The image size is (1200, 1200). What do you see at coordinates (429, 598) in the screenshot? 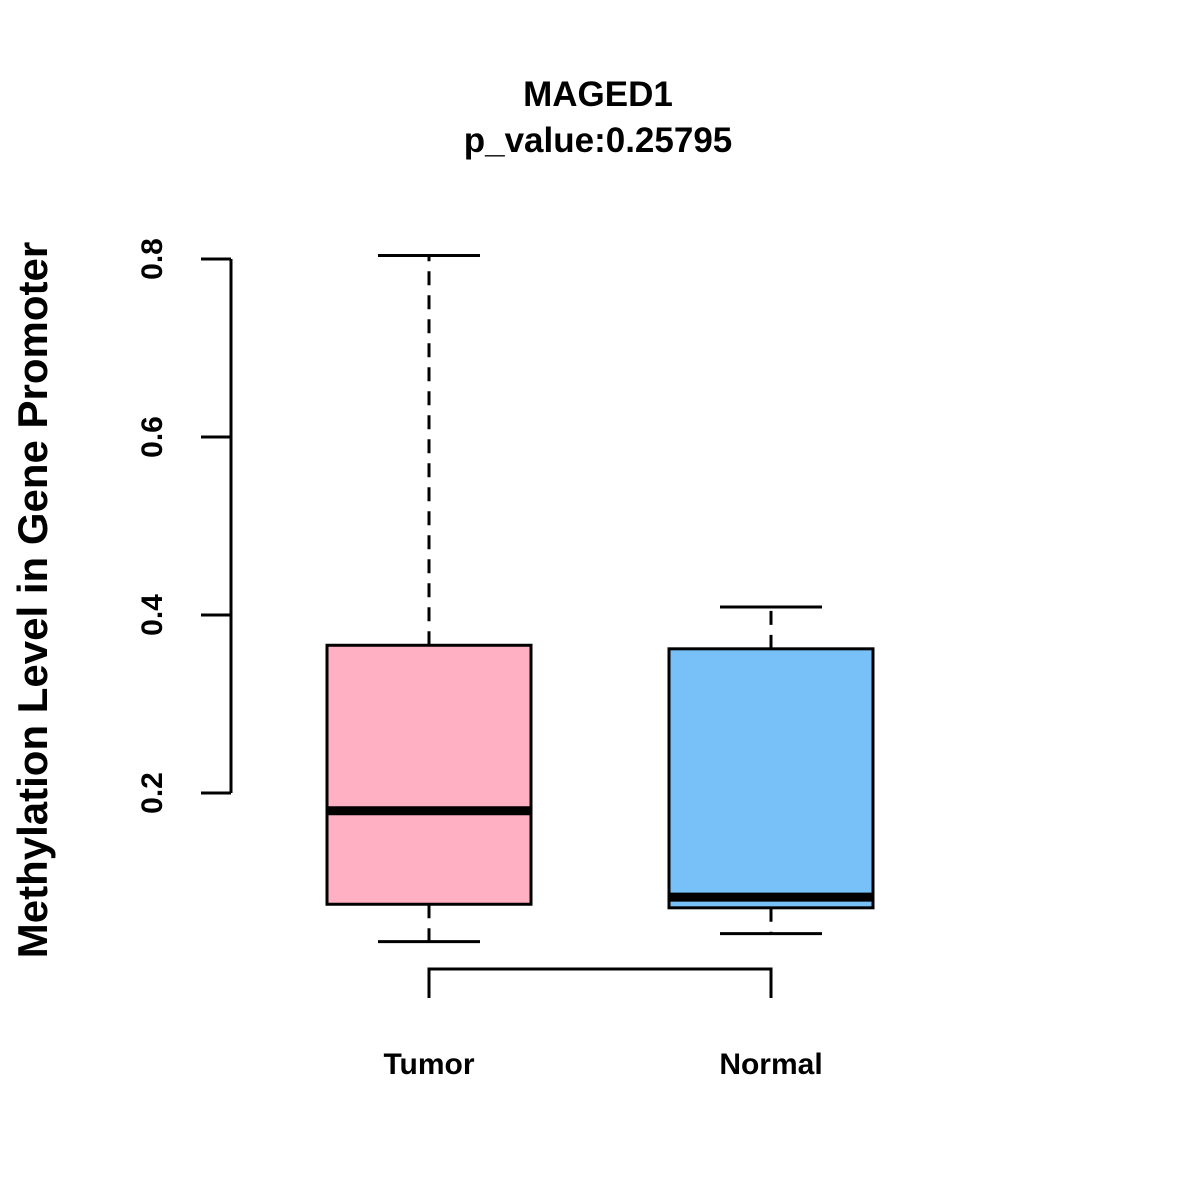
I see `box-tumor` at bounding box center [429, 598].